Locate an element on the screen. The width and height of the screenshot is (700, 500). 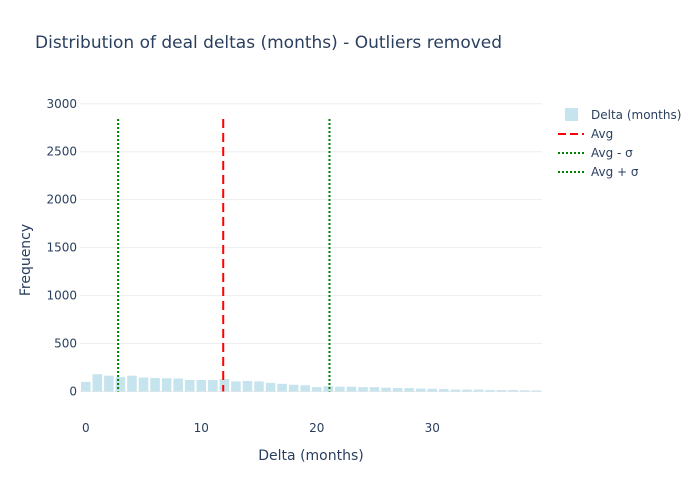
y-tick-label: 2500 is located at coordinates (61, 152).